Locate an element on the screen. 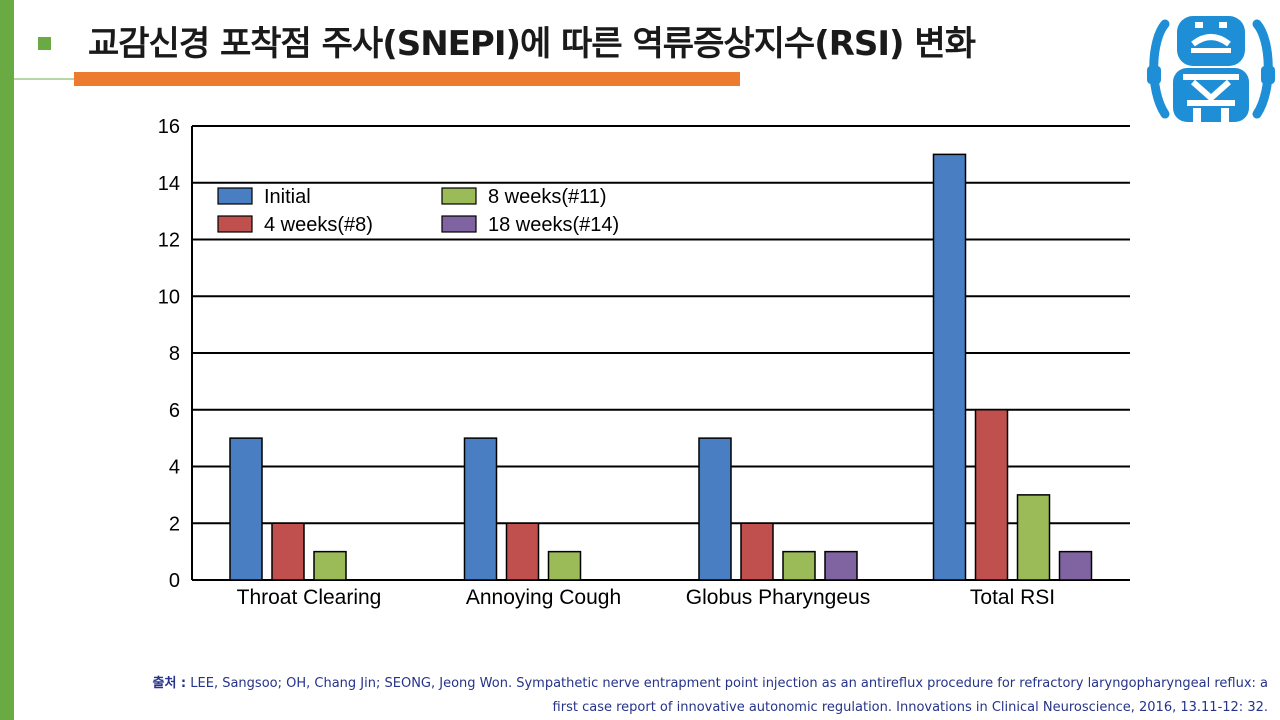 Image resolution: width=1280 pixels, height=720 pixels. y-tick-label: 10 is located at coordinates (169, 297).